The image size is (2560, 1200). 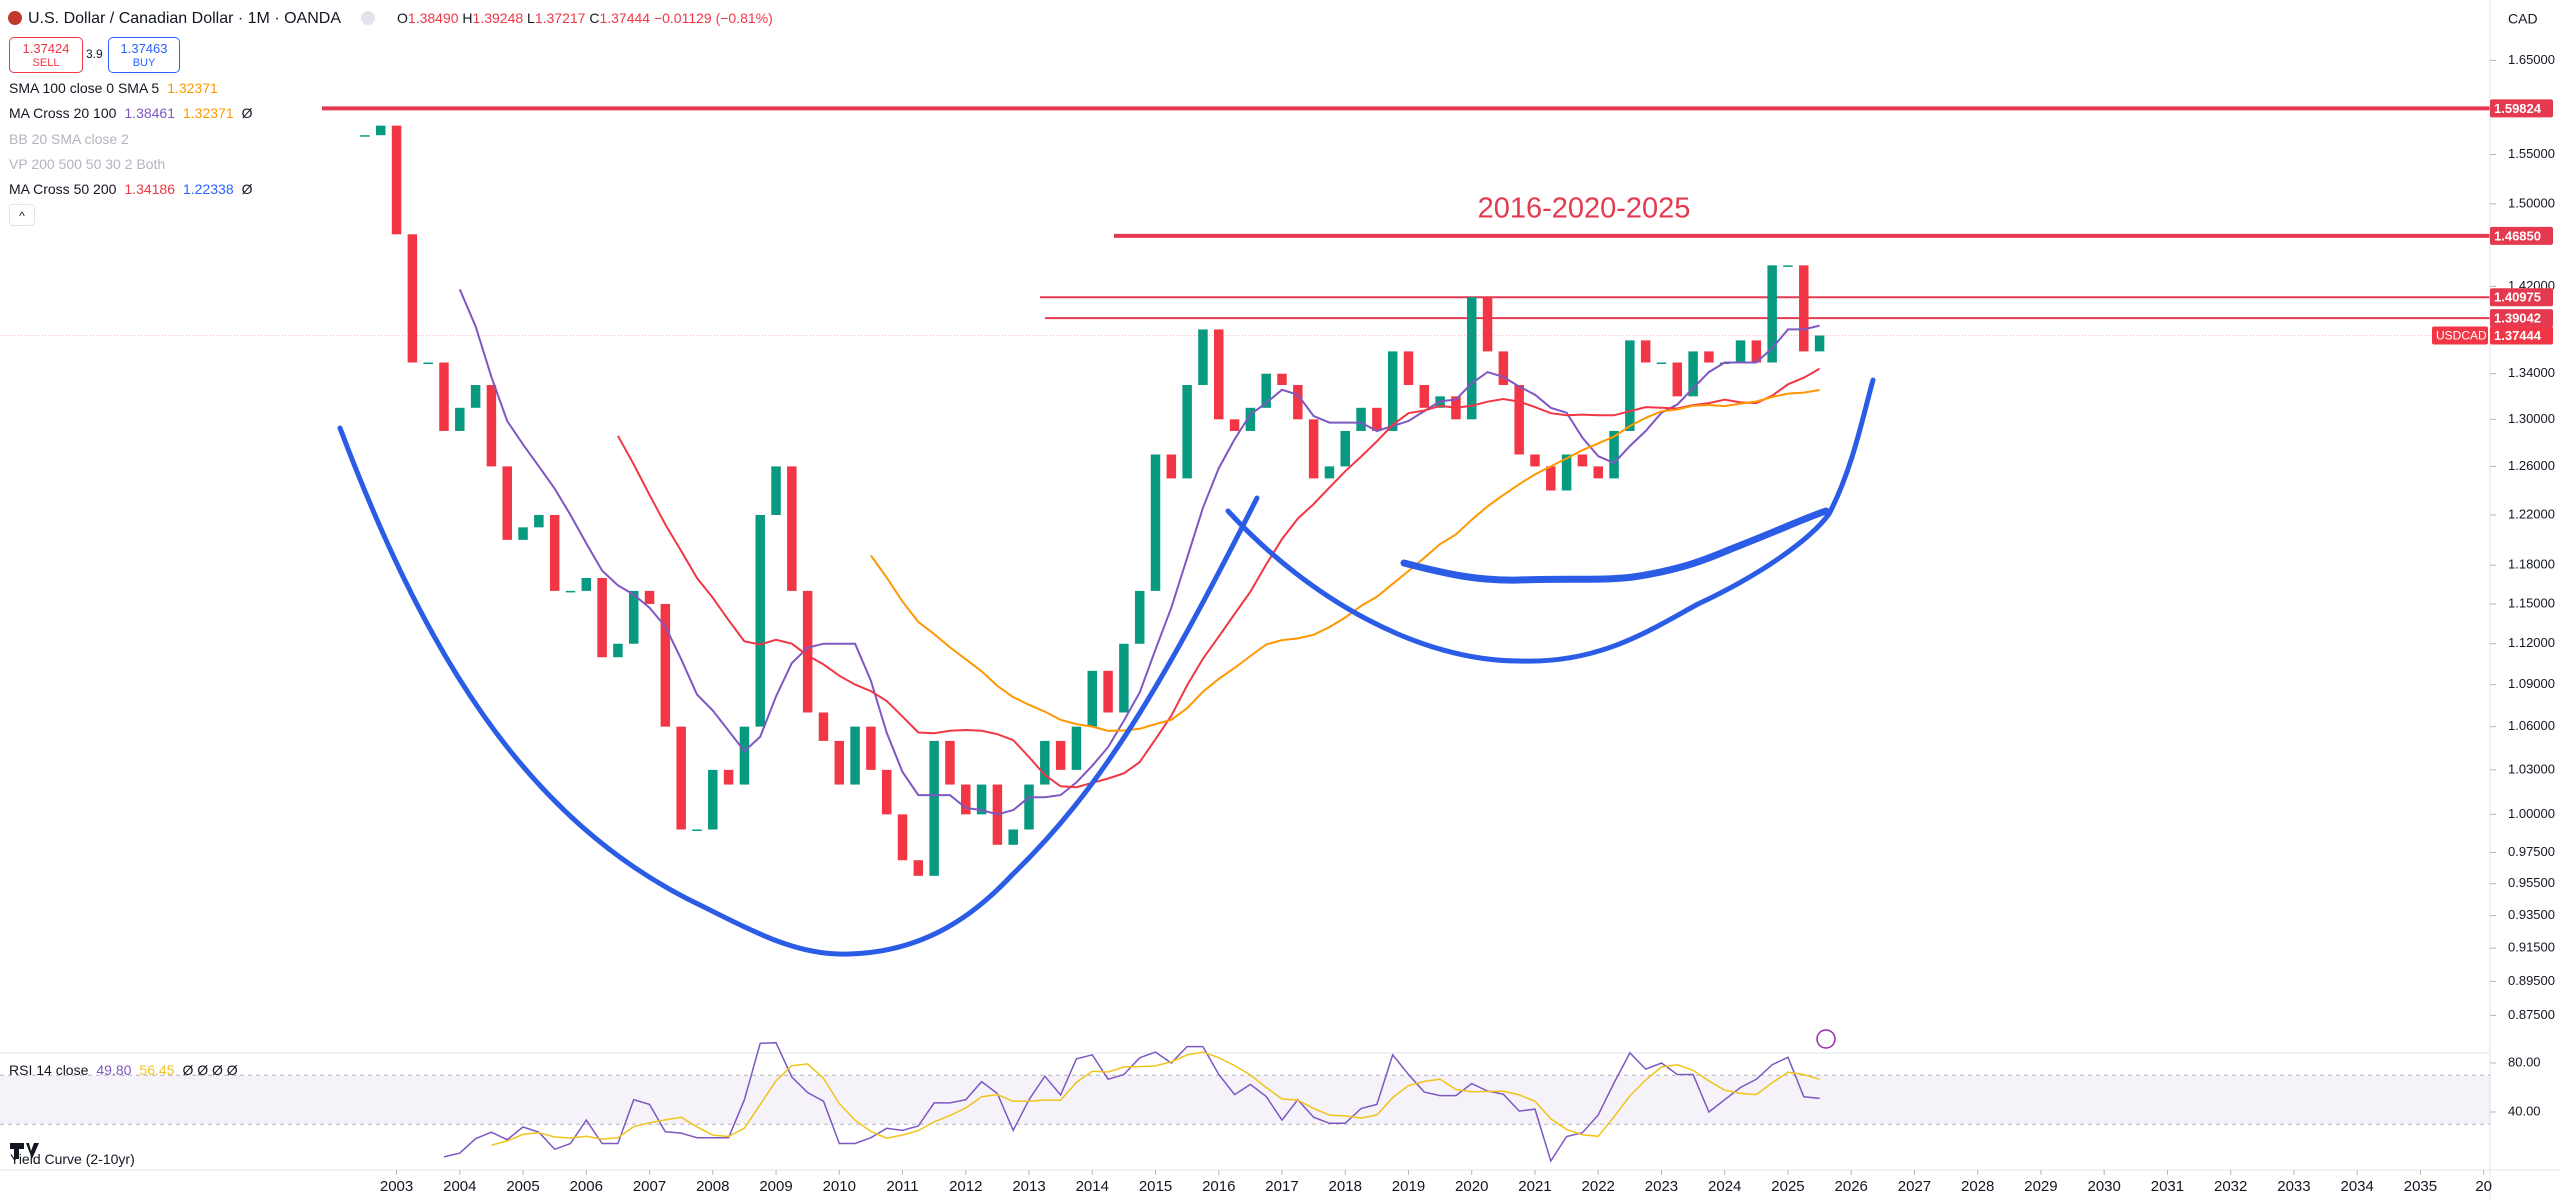 I want to click on x-tick-label: 2027, so click(x=1914, y=1186).